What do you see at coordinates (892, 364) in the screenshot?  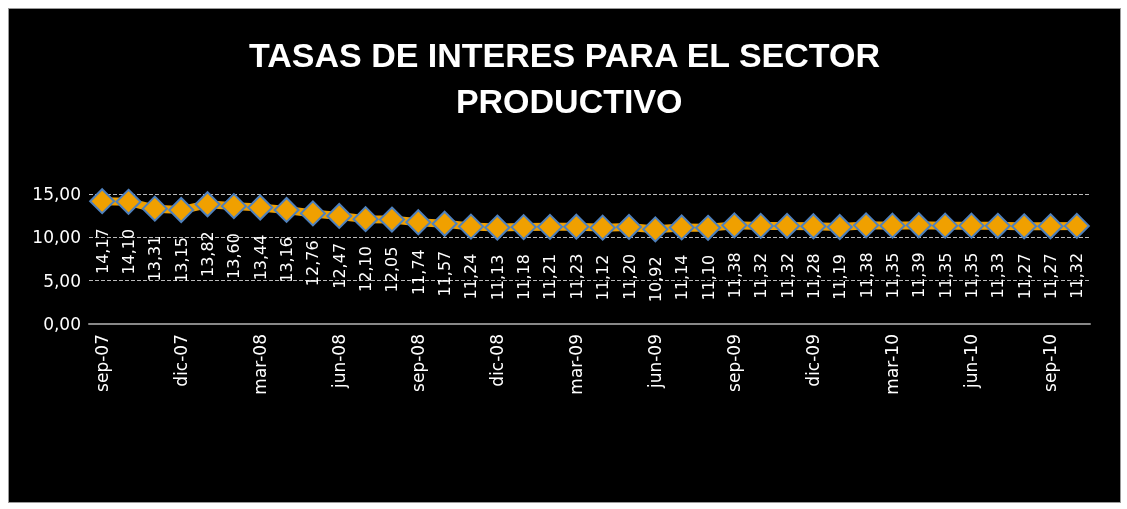 I see `x-tick-label: mar-10` at bounding box center [892, 364].